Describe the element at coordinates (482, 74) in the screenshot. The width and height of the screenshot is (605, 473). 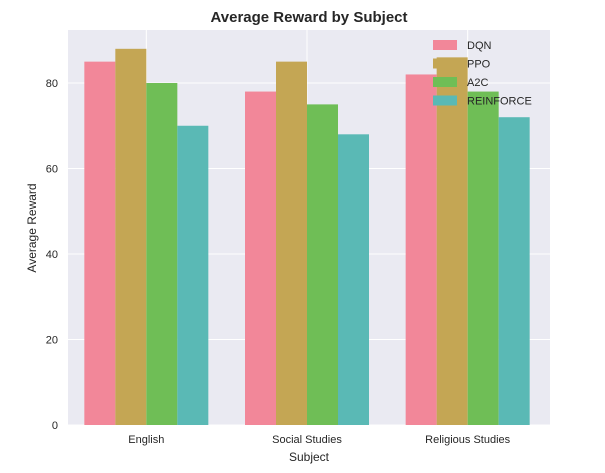
I see `legend: DQN PPO A2C REINFORCE` at that location.